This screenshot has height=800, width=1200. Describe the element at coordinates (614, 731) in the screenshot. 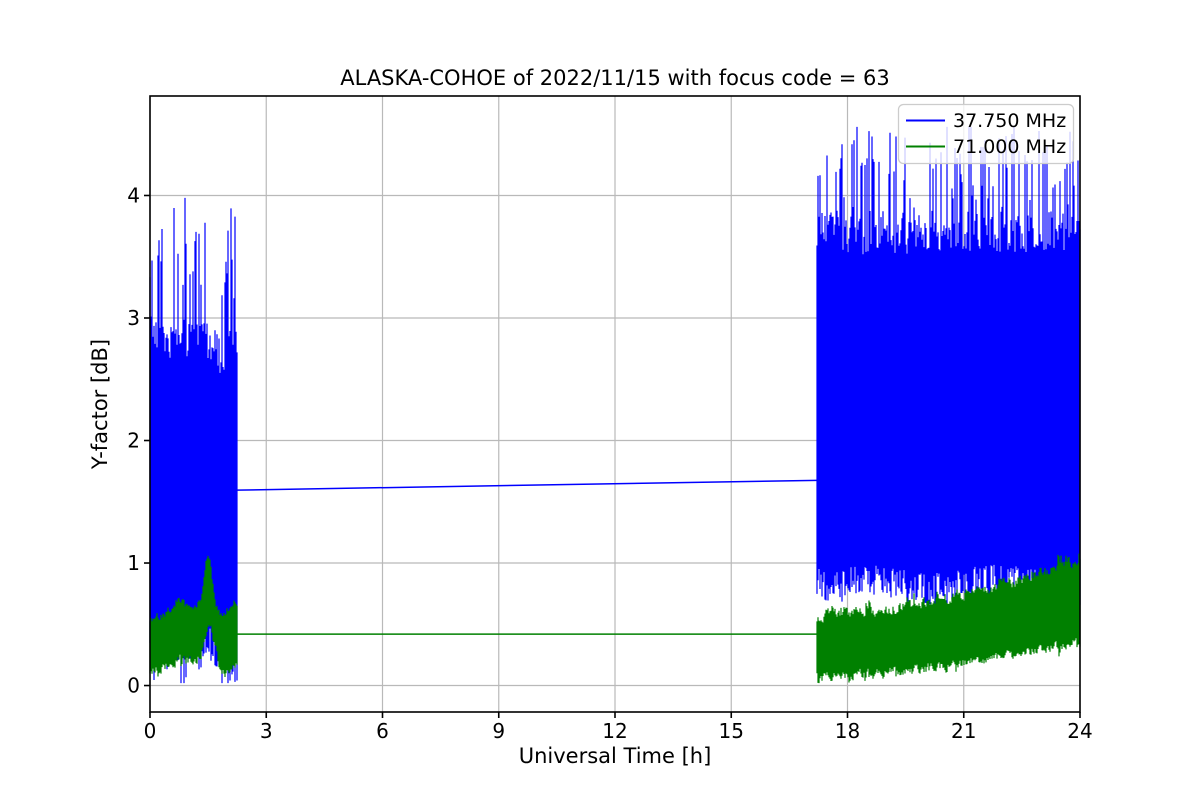

I see `x-tick-label: 12` at that location.